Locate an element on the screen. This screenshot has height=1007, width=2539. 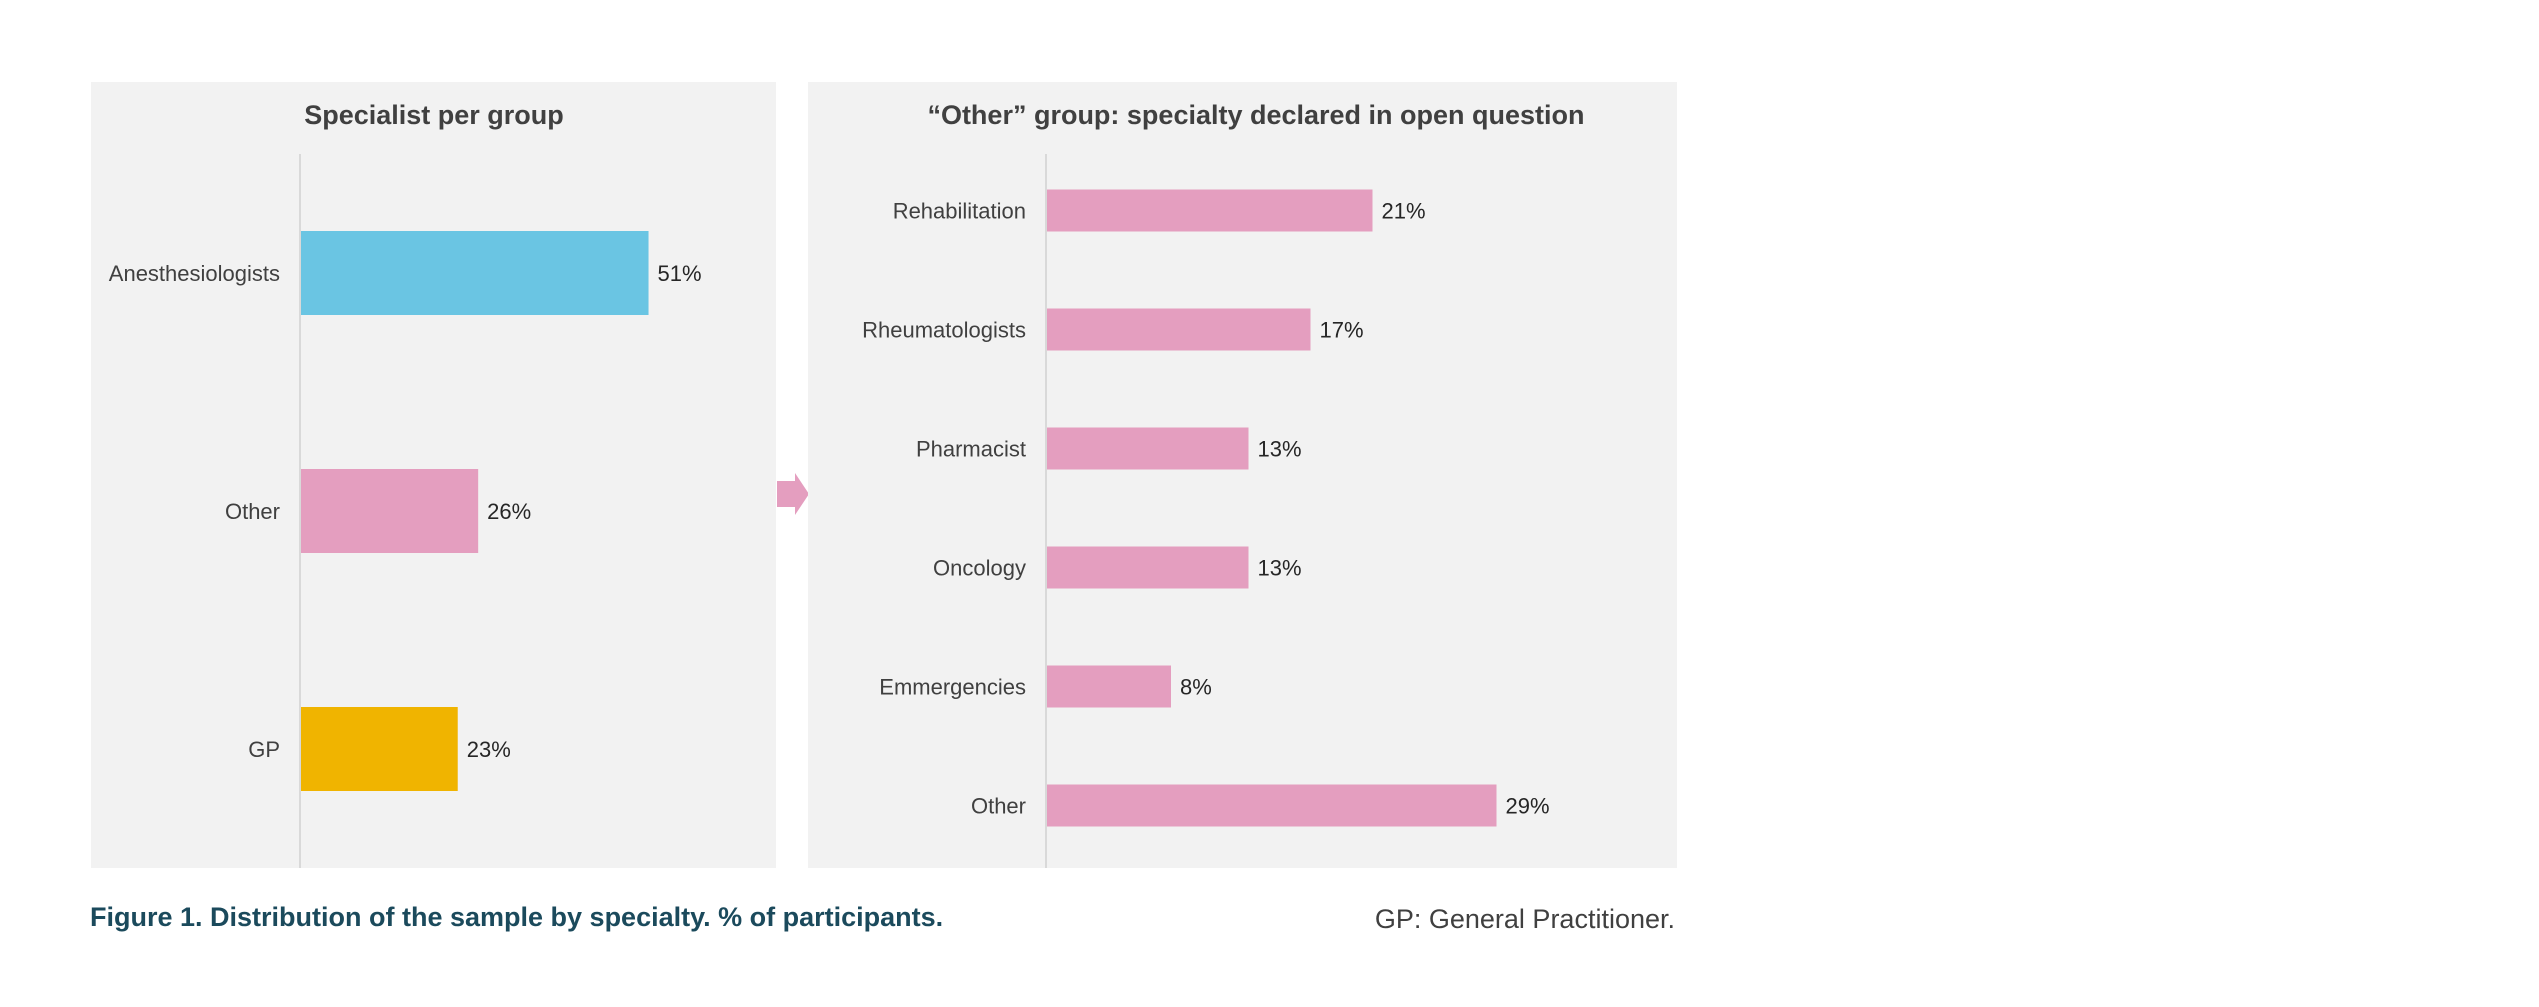
chart-1-category-label-emmergencies: Emmergencies is located at coordinates (952, 687).